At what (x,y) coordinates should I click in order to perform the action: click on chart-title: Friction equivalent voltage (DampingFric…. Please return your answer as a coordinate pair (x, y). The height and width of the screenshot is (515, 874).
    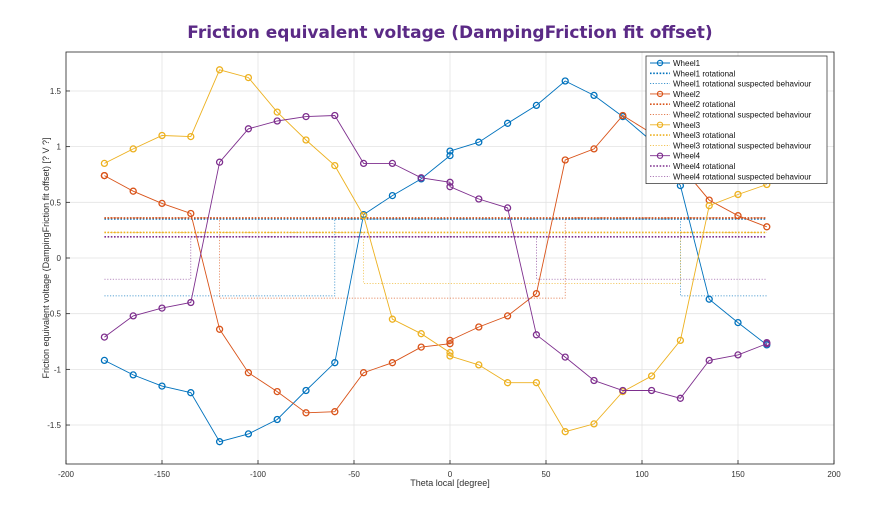
    Looking at the image, I should click on (449, 33).